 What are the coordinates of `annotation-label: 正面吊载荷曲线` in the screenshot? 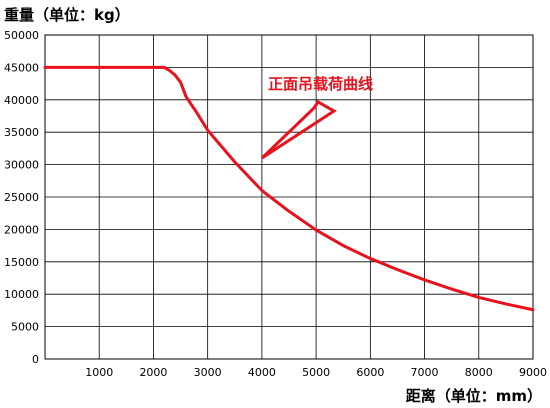 It's located at (320, 84).